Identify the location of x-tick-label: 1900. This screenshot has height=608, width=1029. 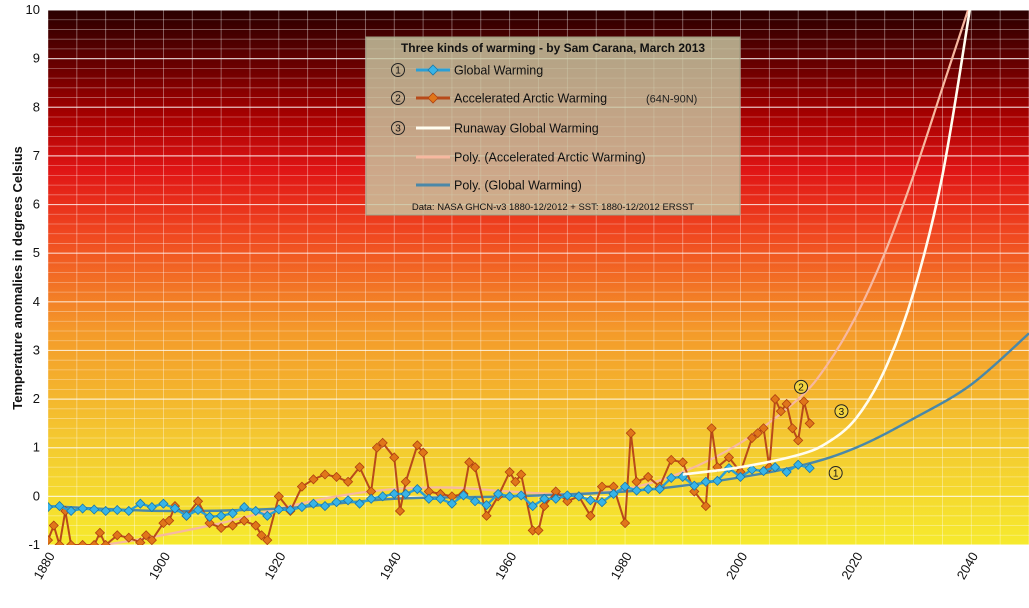
(159, 565).